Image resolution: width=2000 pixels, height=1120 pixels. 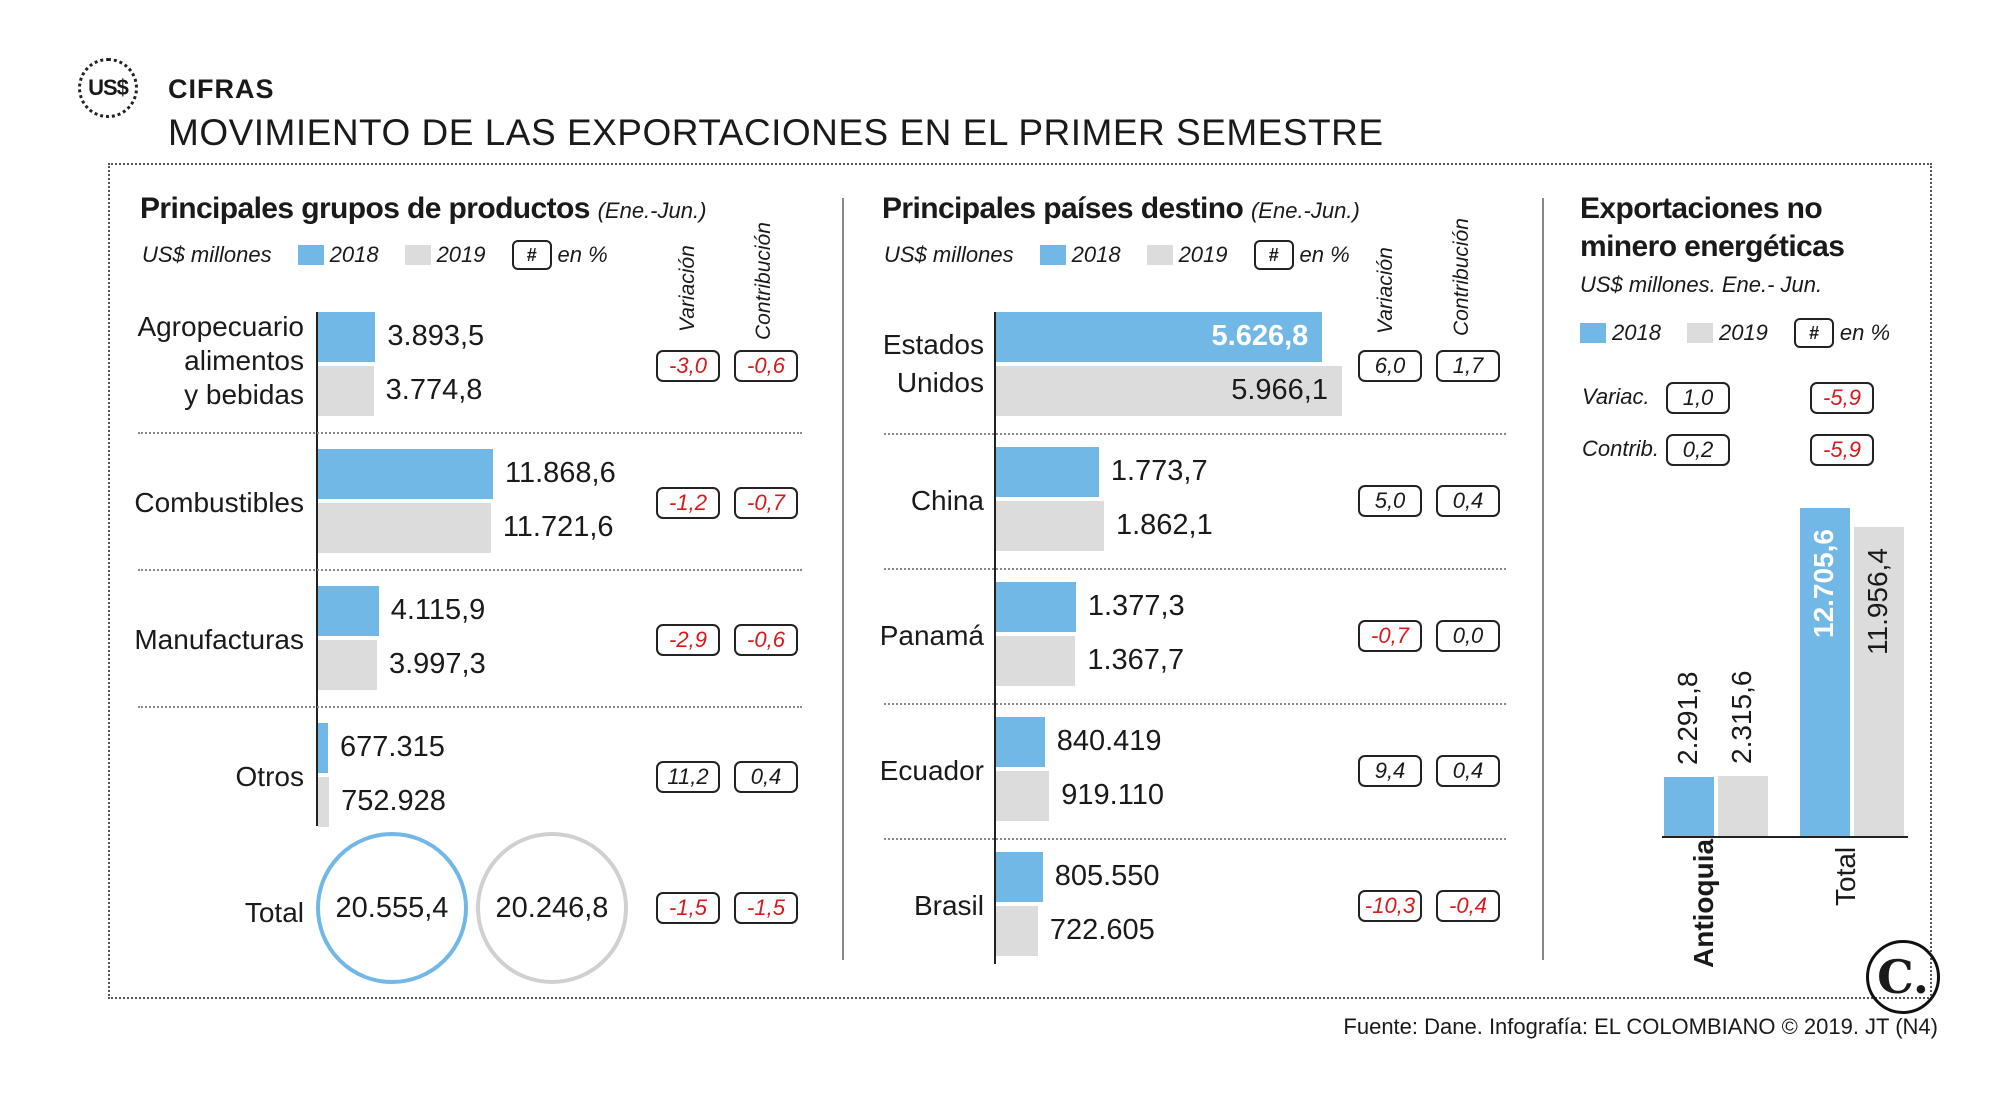 What do you see at coordinates (1468, 366) in the screenshot?
I see `contribution-value: 1,7` at bounding box center [1468, 366].